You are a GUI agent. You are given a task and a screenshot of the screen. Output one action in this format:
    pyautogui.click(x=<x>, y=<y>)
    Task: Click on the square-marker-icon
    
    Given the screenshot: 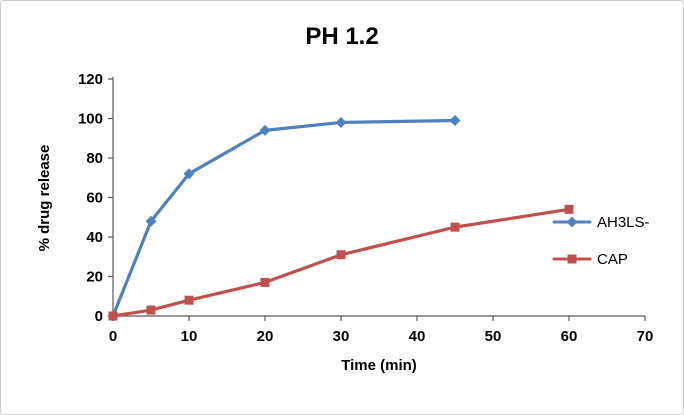 What is the action you would take?
    pyautogui.click(x=572, y=259)
    